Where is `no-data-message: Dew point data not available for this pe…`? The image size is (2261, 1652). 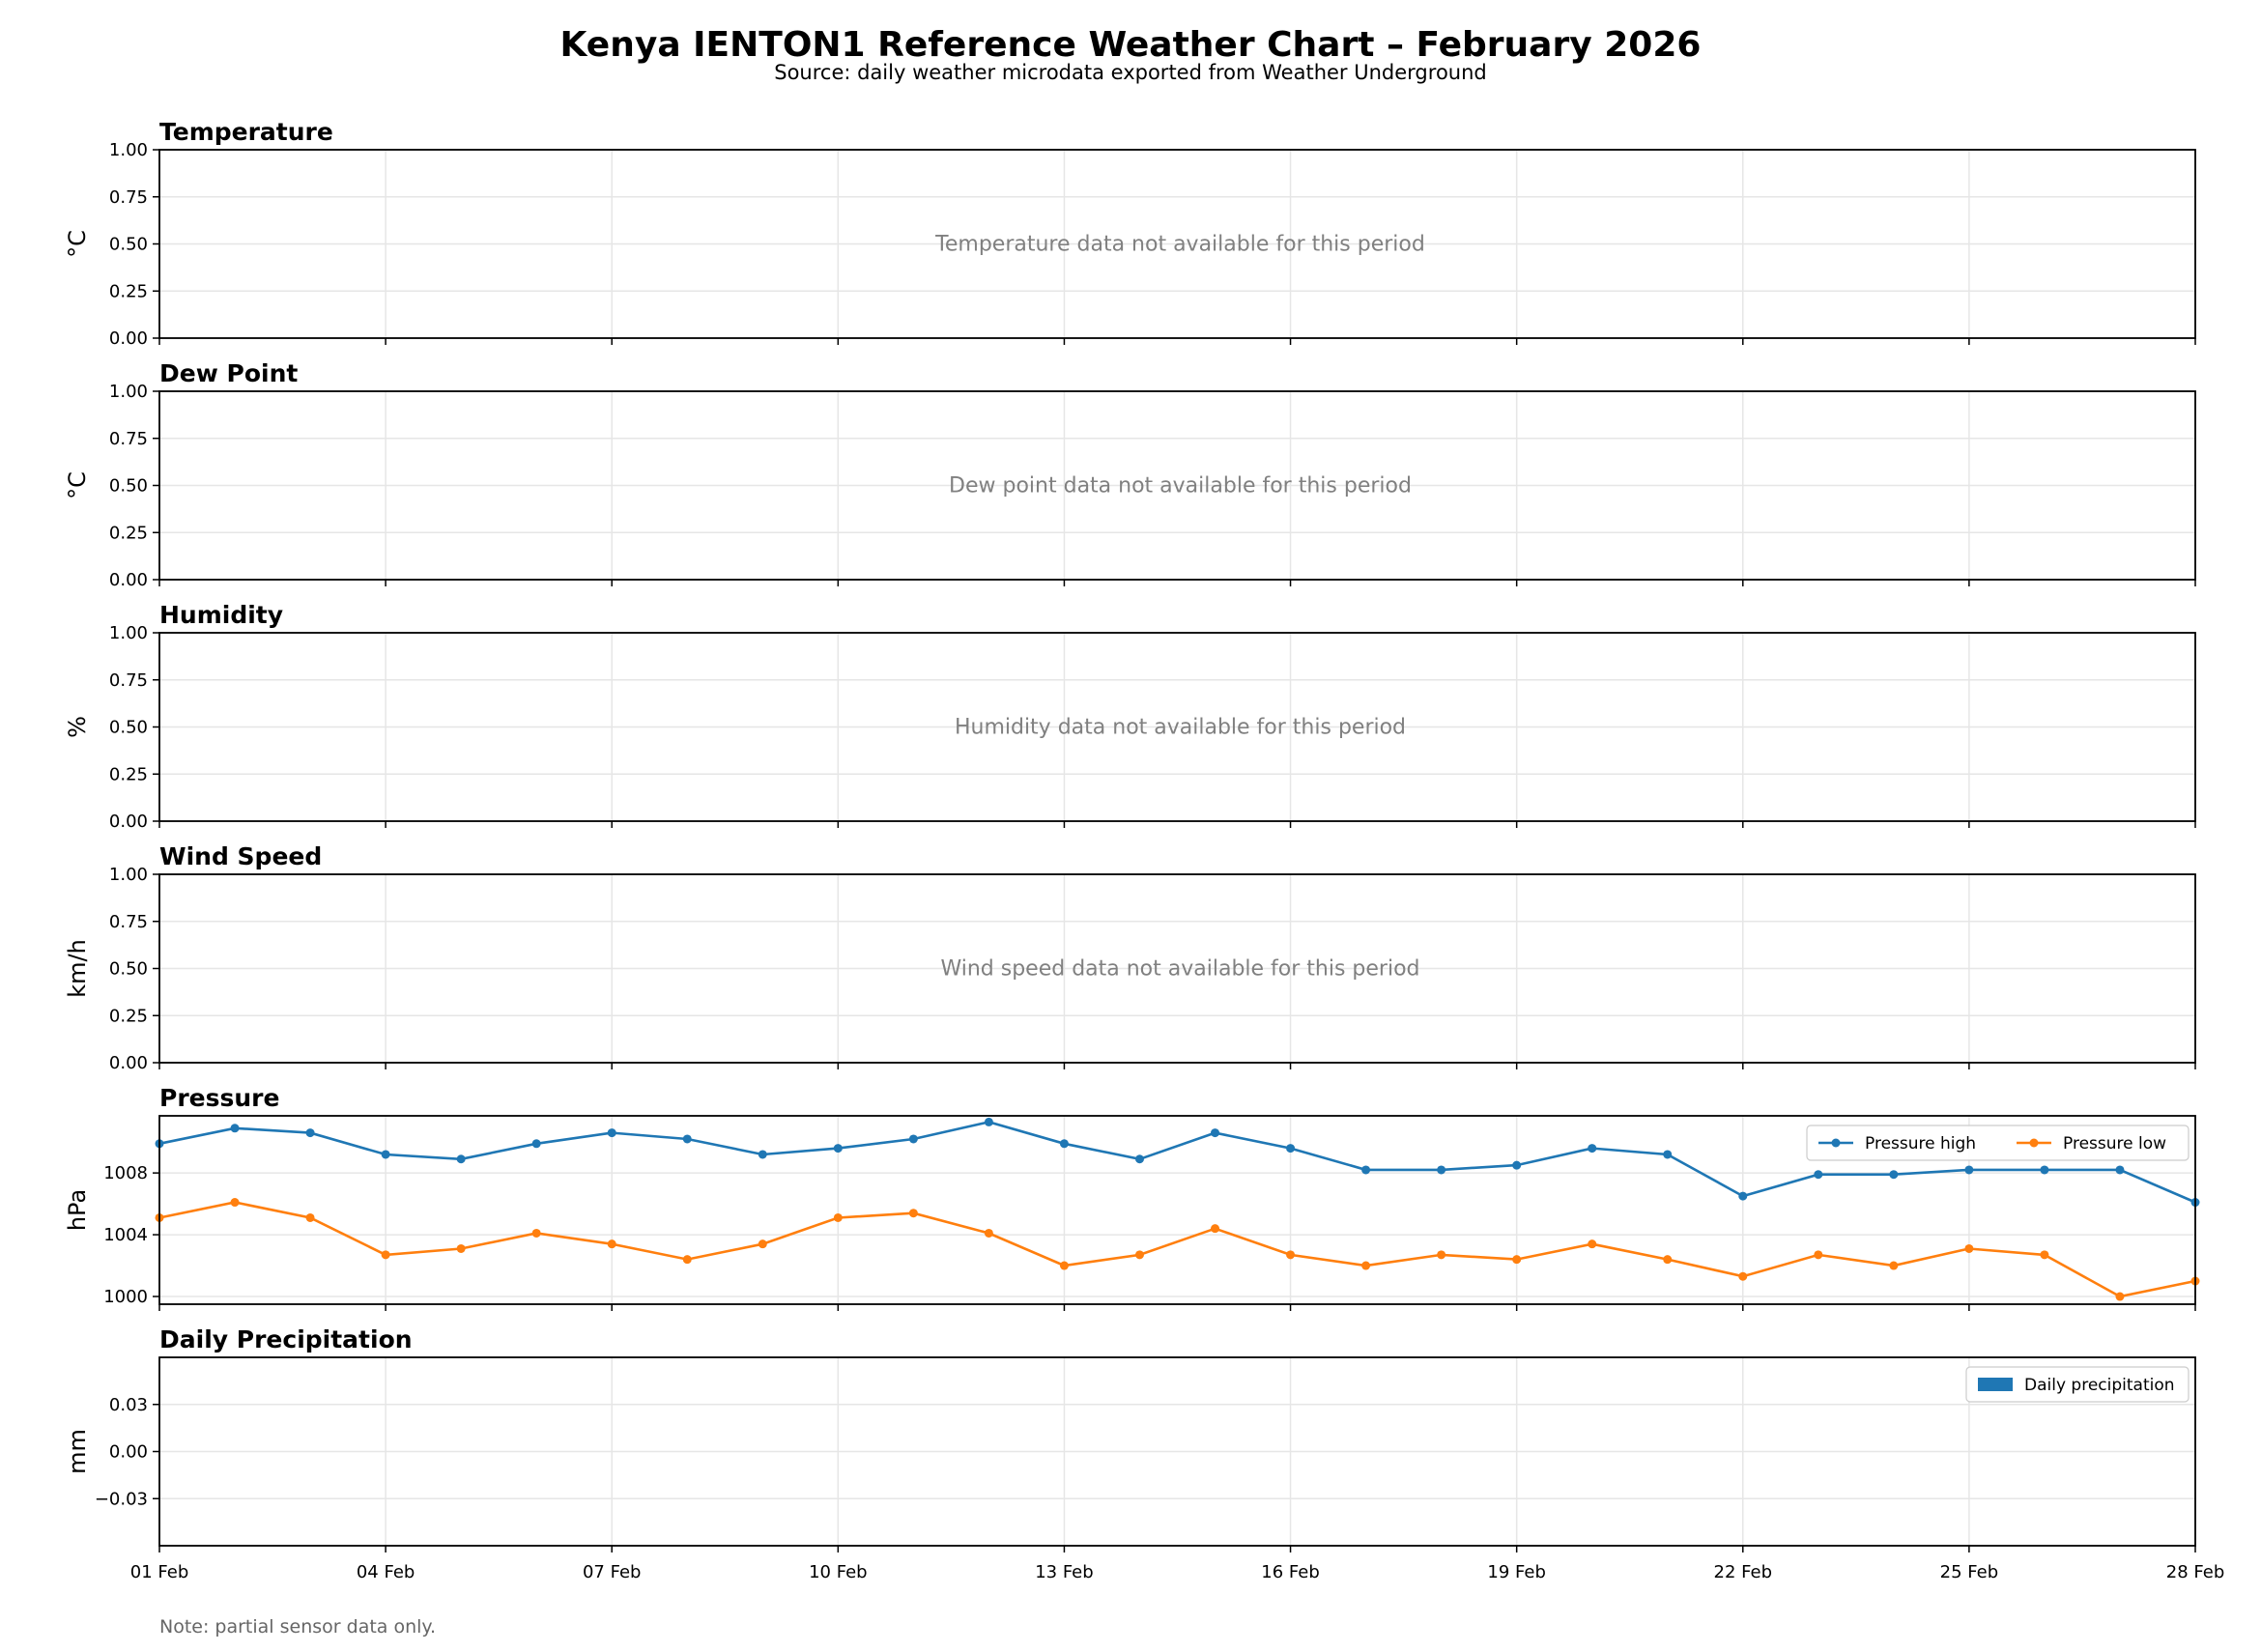 no-data-message: Dew point data not available for this pe… is located at coordinates (1180, 486).